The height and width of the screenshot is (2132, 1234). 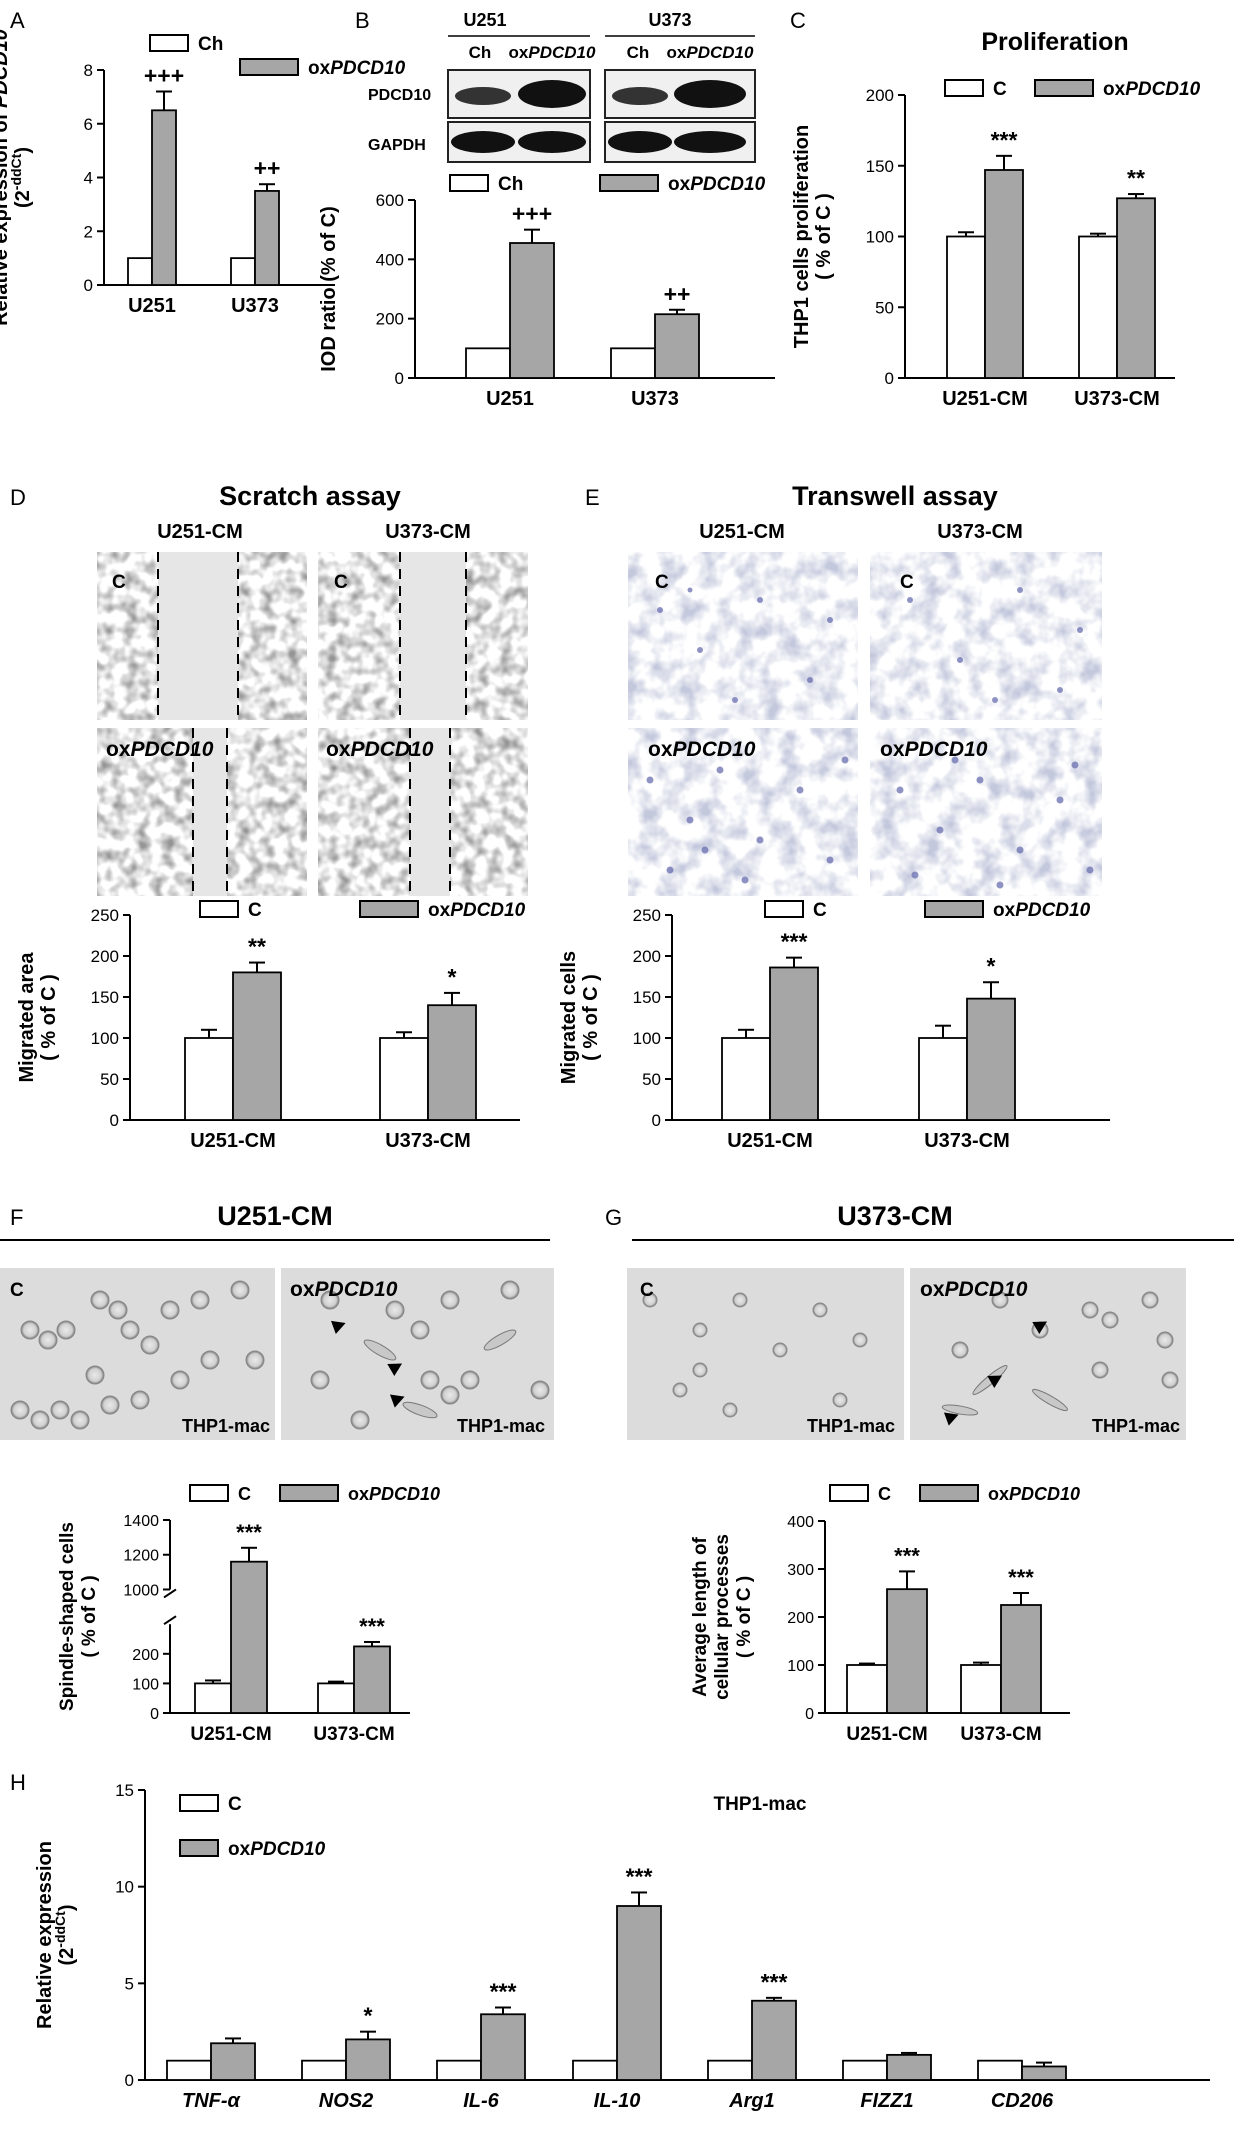 What do you see at coordinates (6, 177) in the screenshot?
I see `y-axis-label: Relative expression of PDCD10` at bounding box center [6, 177].